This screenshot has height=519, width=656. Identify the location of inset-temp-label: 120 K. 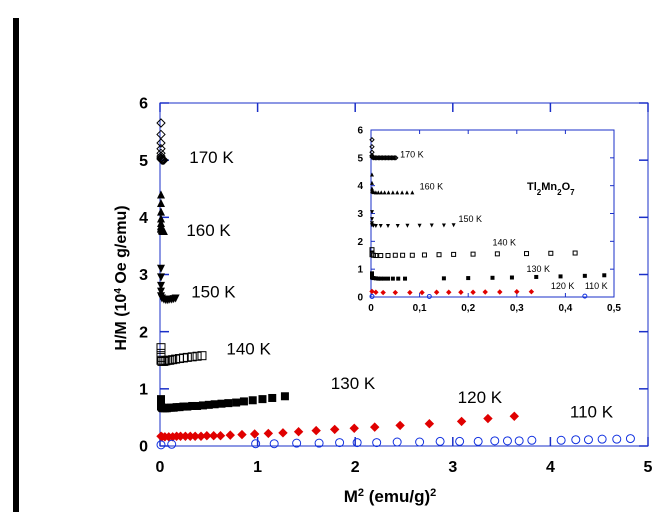
(563, 286).